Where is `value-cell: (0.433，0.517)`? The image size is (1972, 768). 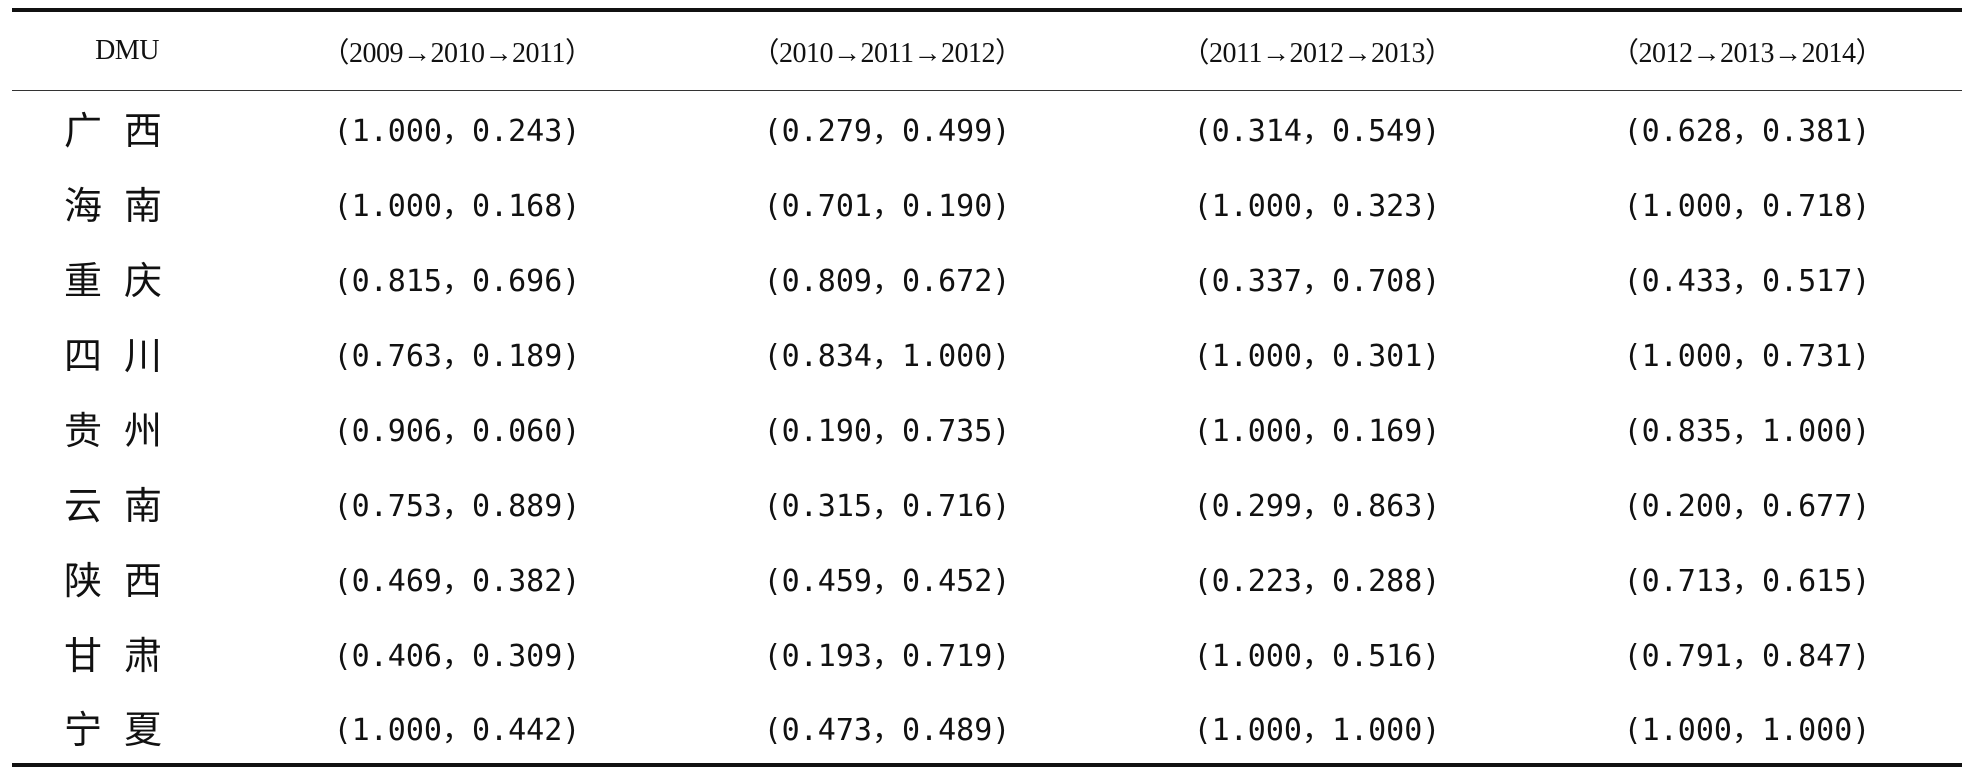
value-cell: (0.433，0.517) is located at coordinates (1747, 281).